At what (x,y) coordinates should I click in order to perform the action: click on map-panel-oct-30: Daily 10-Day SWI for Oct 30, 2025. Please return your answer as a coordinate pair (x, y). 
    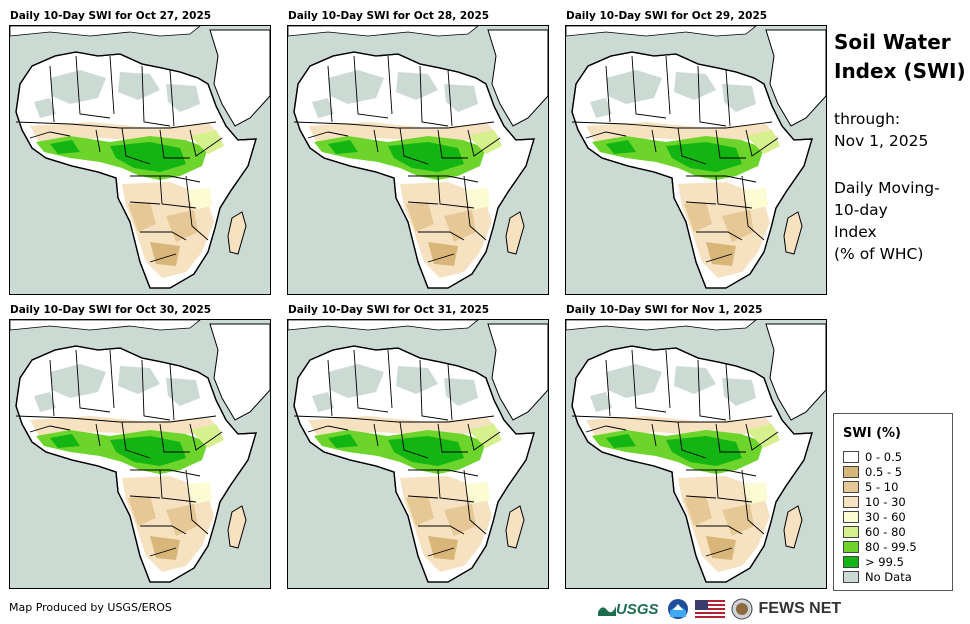
    Looking at the image, I should click on (140, 446).